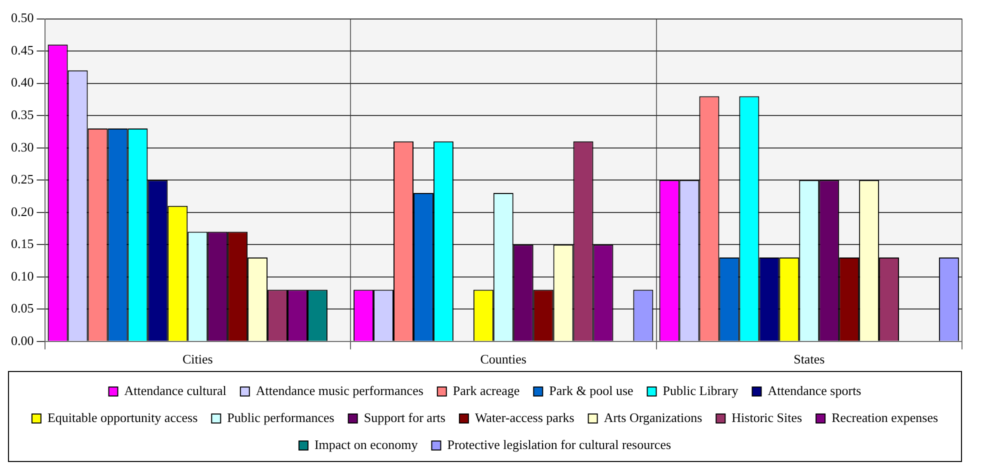 This screenshot has width=1000, height=470. I want to click on x-tick-label: Counties, so click(503, 359).